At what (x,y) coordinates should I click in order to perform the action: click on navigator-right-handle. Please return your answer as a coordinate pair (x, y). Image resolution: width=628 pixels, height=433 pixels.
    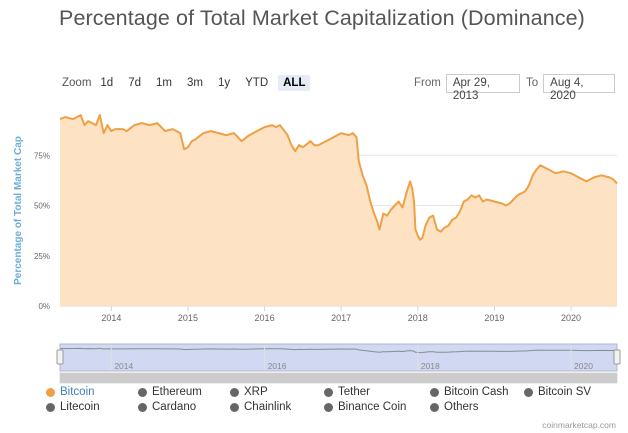
    Looking at the image, I should click on (617, 357).